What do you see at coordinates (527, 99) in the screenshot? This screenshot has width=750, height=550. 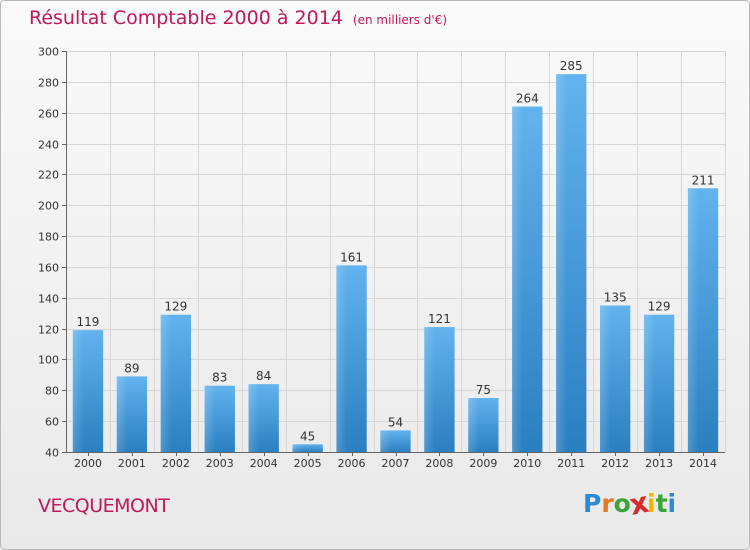 I see `data-label: 264` at bounding box center [527, 99].